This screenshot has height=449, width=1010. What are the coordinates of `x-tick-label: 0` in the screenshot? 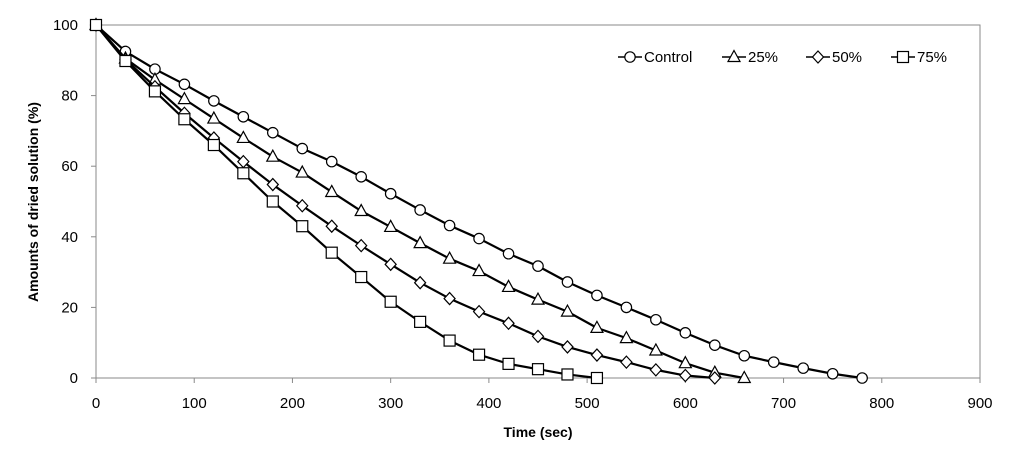 It's located at (96, 403).